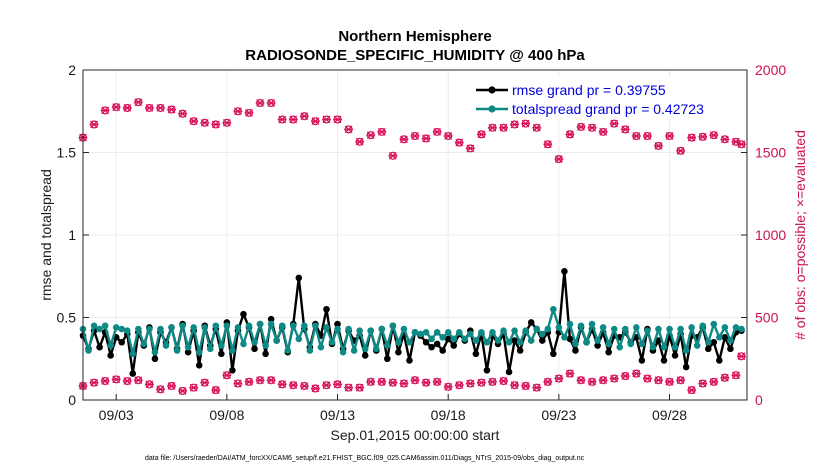  I want to click on x-axis-label: Sep.01,2015 00:00:00 start, so click(415, 435).